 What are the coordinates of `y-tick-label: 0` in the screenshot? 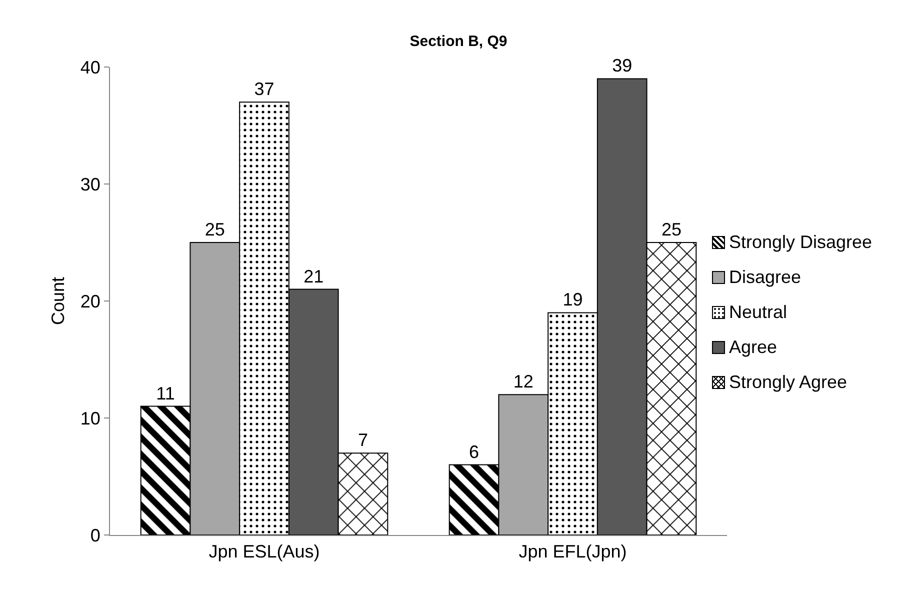 It's located at (95, 535).